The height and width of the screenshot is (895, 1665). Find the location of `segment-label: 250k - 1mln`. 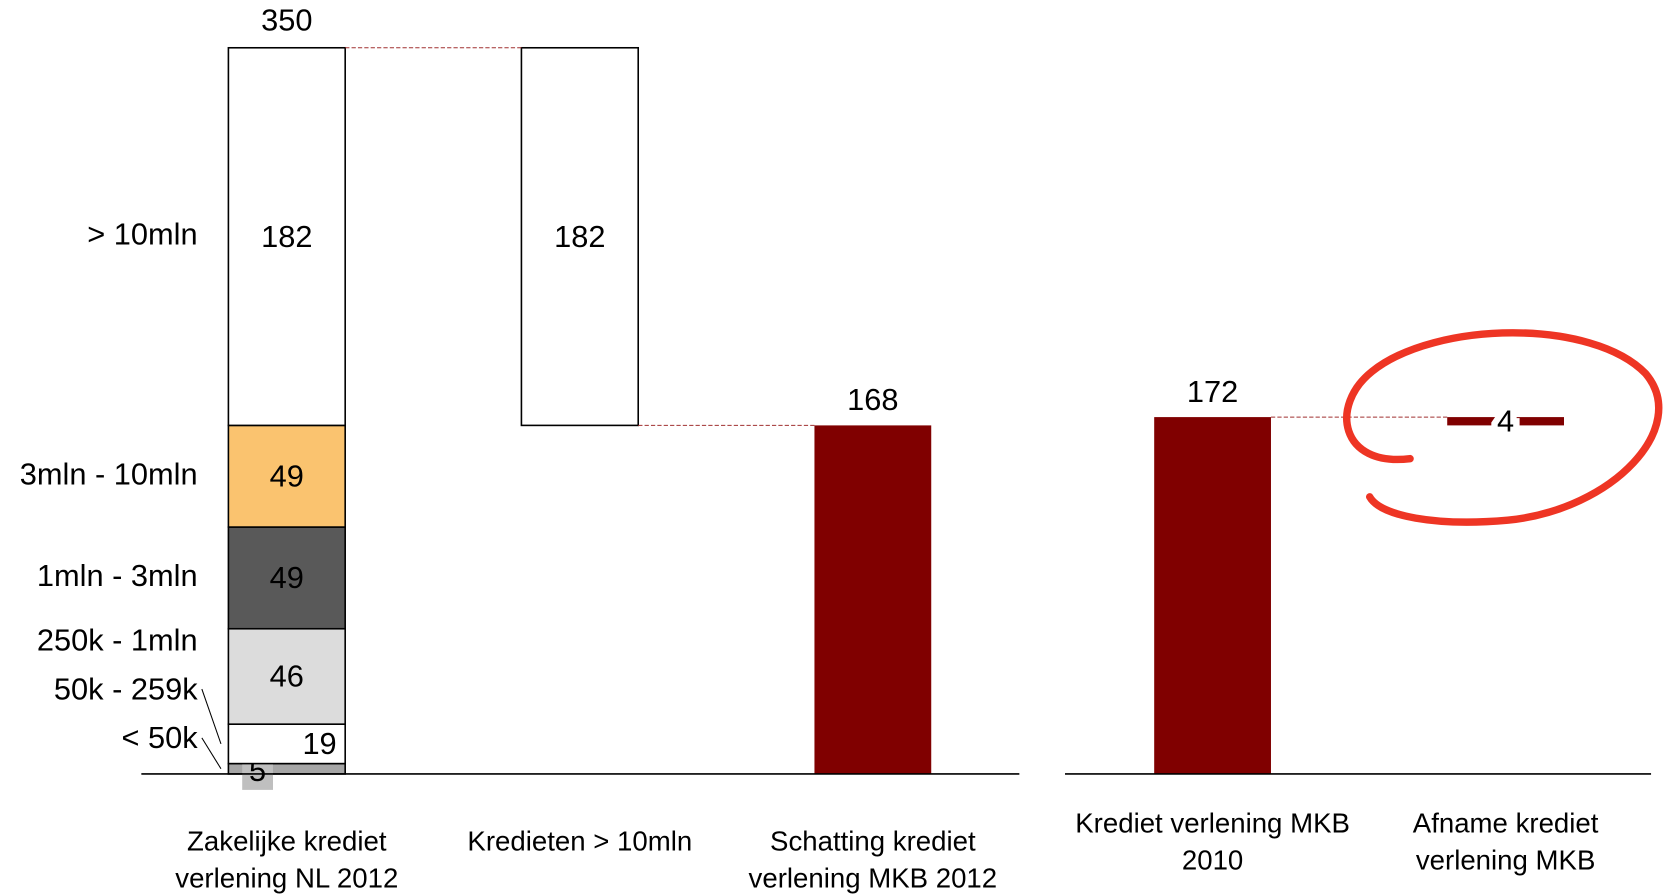

segment-label: 250k - 1mln is located at coordinates (117, 639).